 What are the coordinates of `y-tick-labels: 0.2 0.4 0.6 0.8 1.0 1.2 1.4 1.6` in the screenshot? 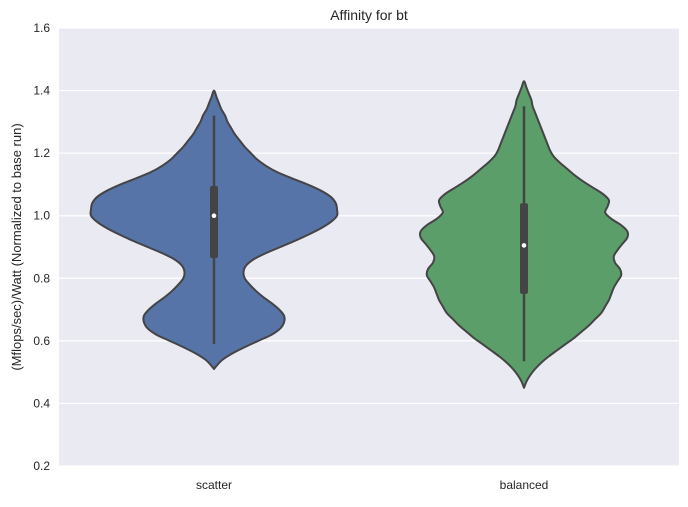 It's located at (41, 247).